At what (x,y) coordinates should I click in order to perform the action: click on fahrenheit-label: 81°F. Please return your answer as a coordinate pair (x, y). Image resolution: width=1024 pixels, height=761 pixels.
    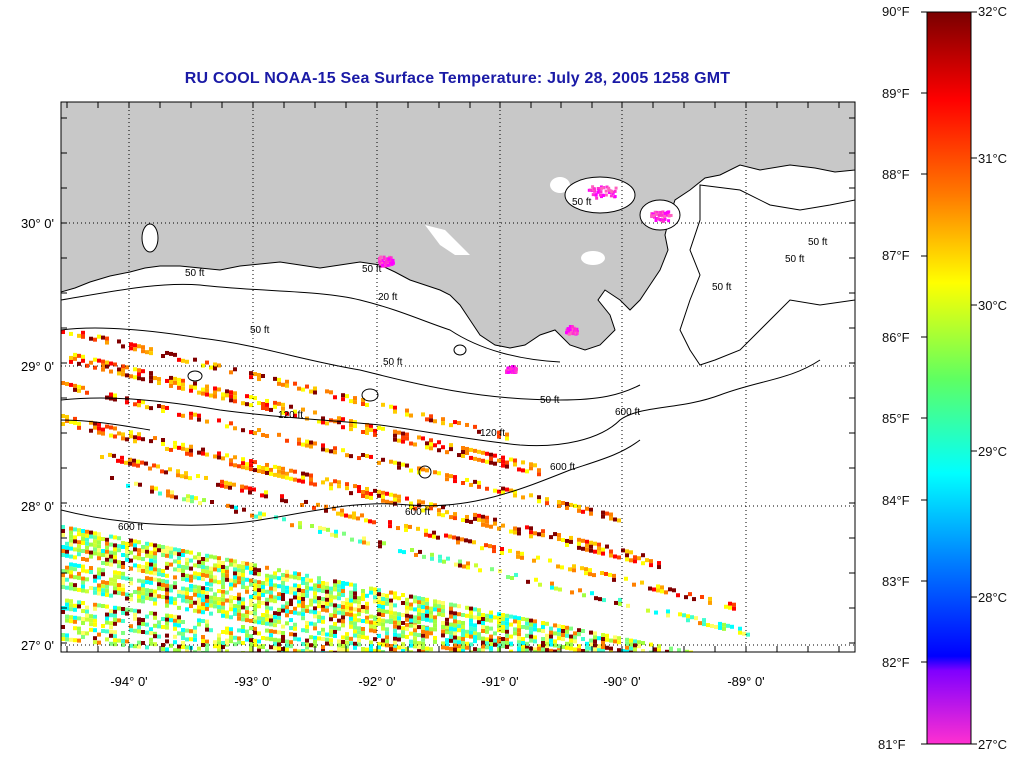
    Looking at the image, I should click on (892, 744).